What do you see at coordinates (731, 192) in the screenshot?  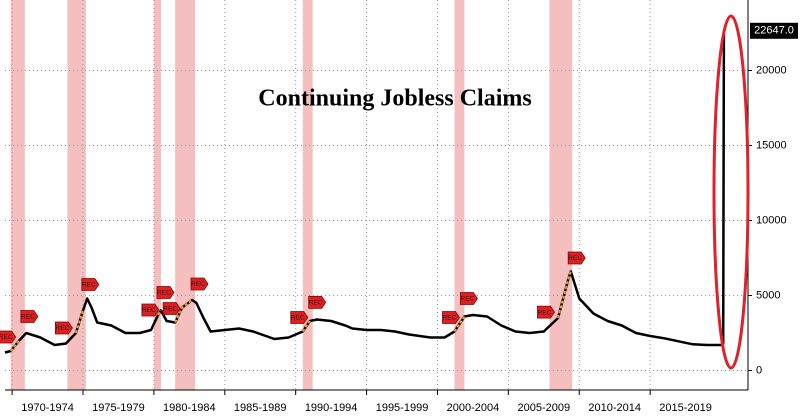 I see `highlight-ellipse` at bounding box center [731, 192].